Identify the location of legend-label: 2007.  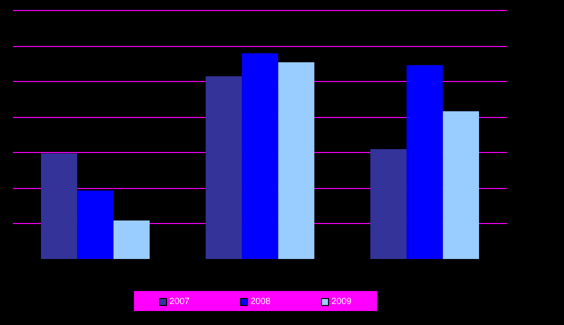
(179, 301).